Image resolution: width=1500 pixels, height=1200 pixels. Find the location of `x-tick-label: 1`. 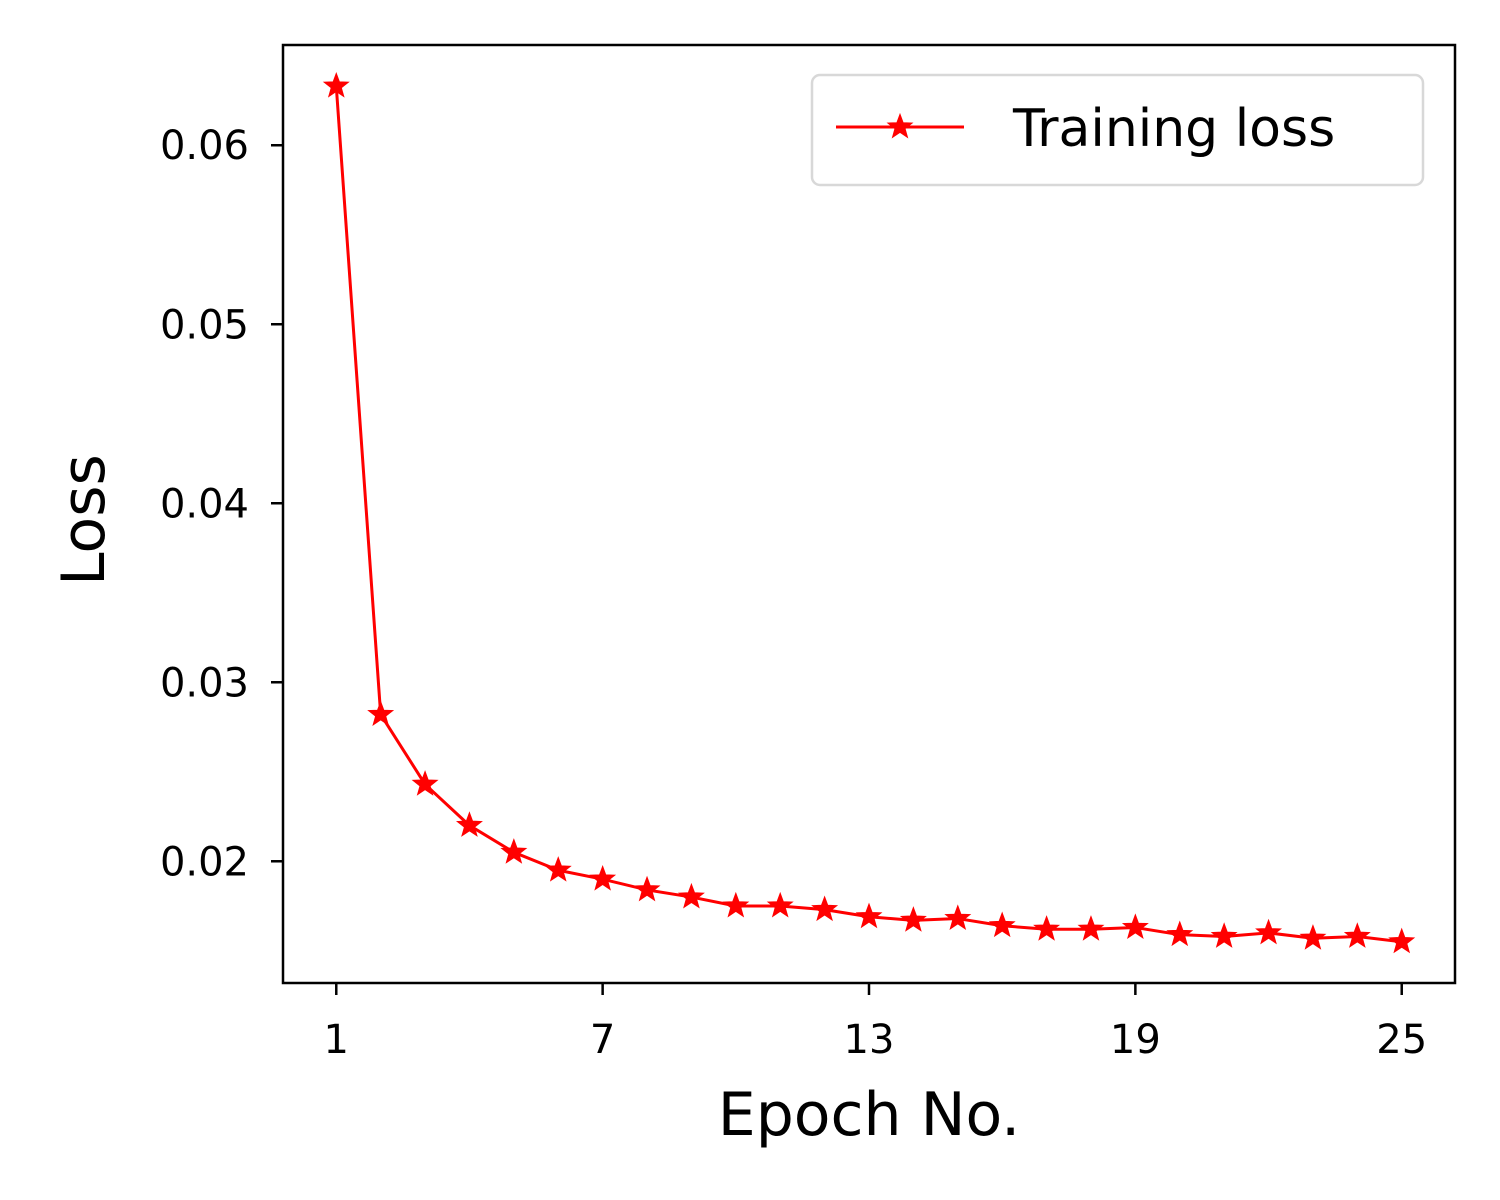

x-tick-label: 1 is located at coordinates (336, 1040).